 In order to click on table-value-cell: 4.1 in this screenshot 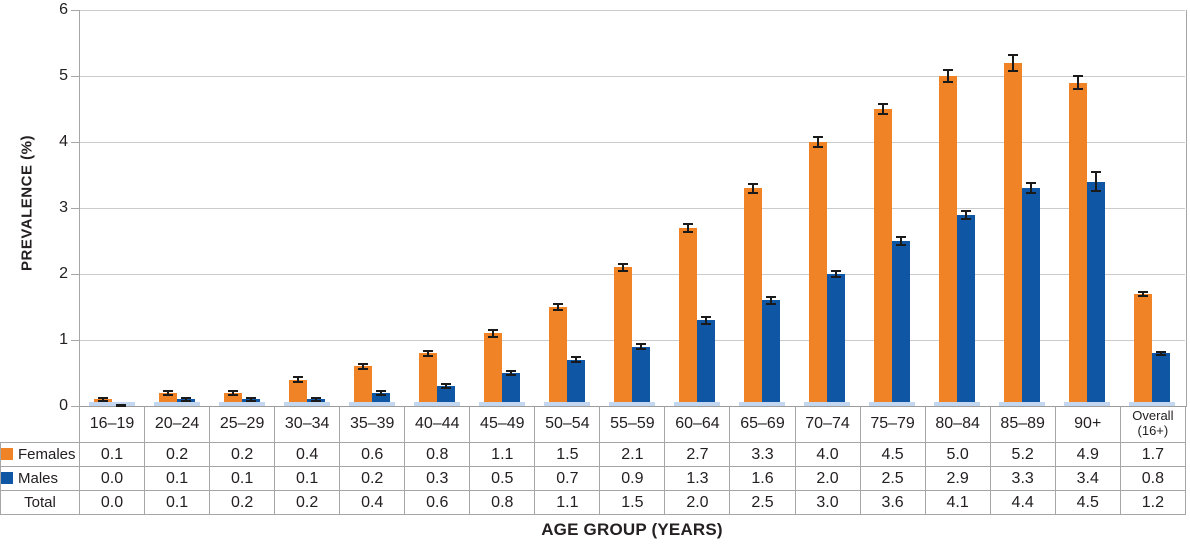, I will do `click(957, 502)`.